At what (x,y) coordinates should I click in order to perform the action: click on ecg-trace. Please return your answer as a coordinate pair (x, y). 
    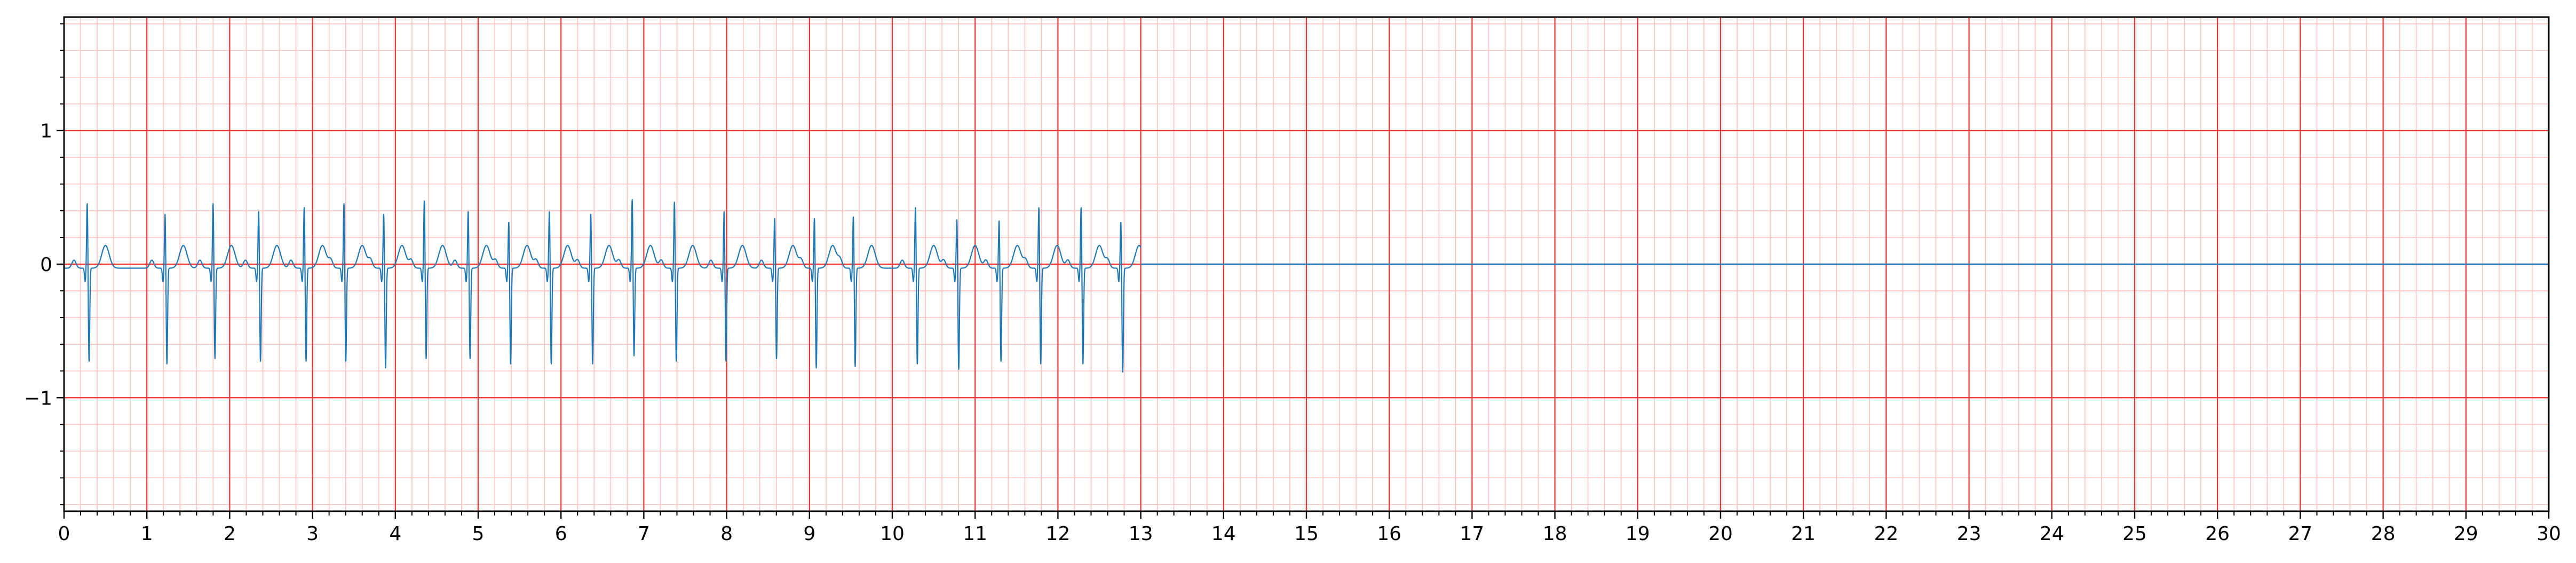
    Looking at the image, I should click on (603, 286).